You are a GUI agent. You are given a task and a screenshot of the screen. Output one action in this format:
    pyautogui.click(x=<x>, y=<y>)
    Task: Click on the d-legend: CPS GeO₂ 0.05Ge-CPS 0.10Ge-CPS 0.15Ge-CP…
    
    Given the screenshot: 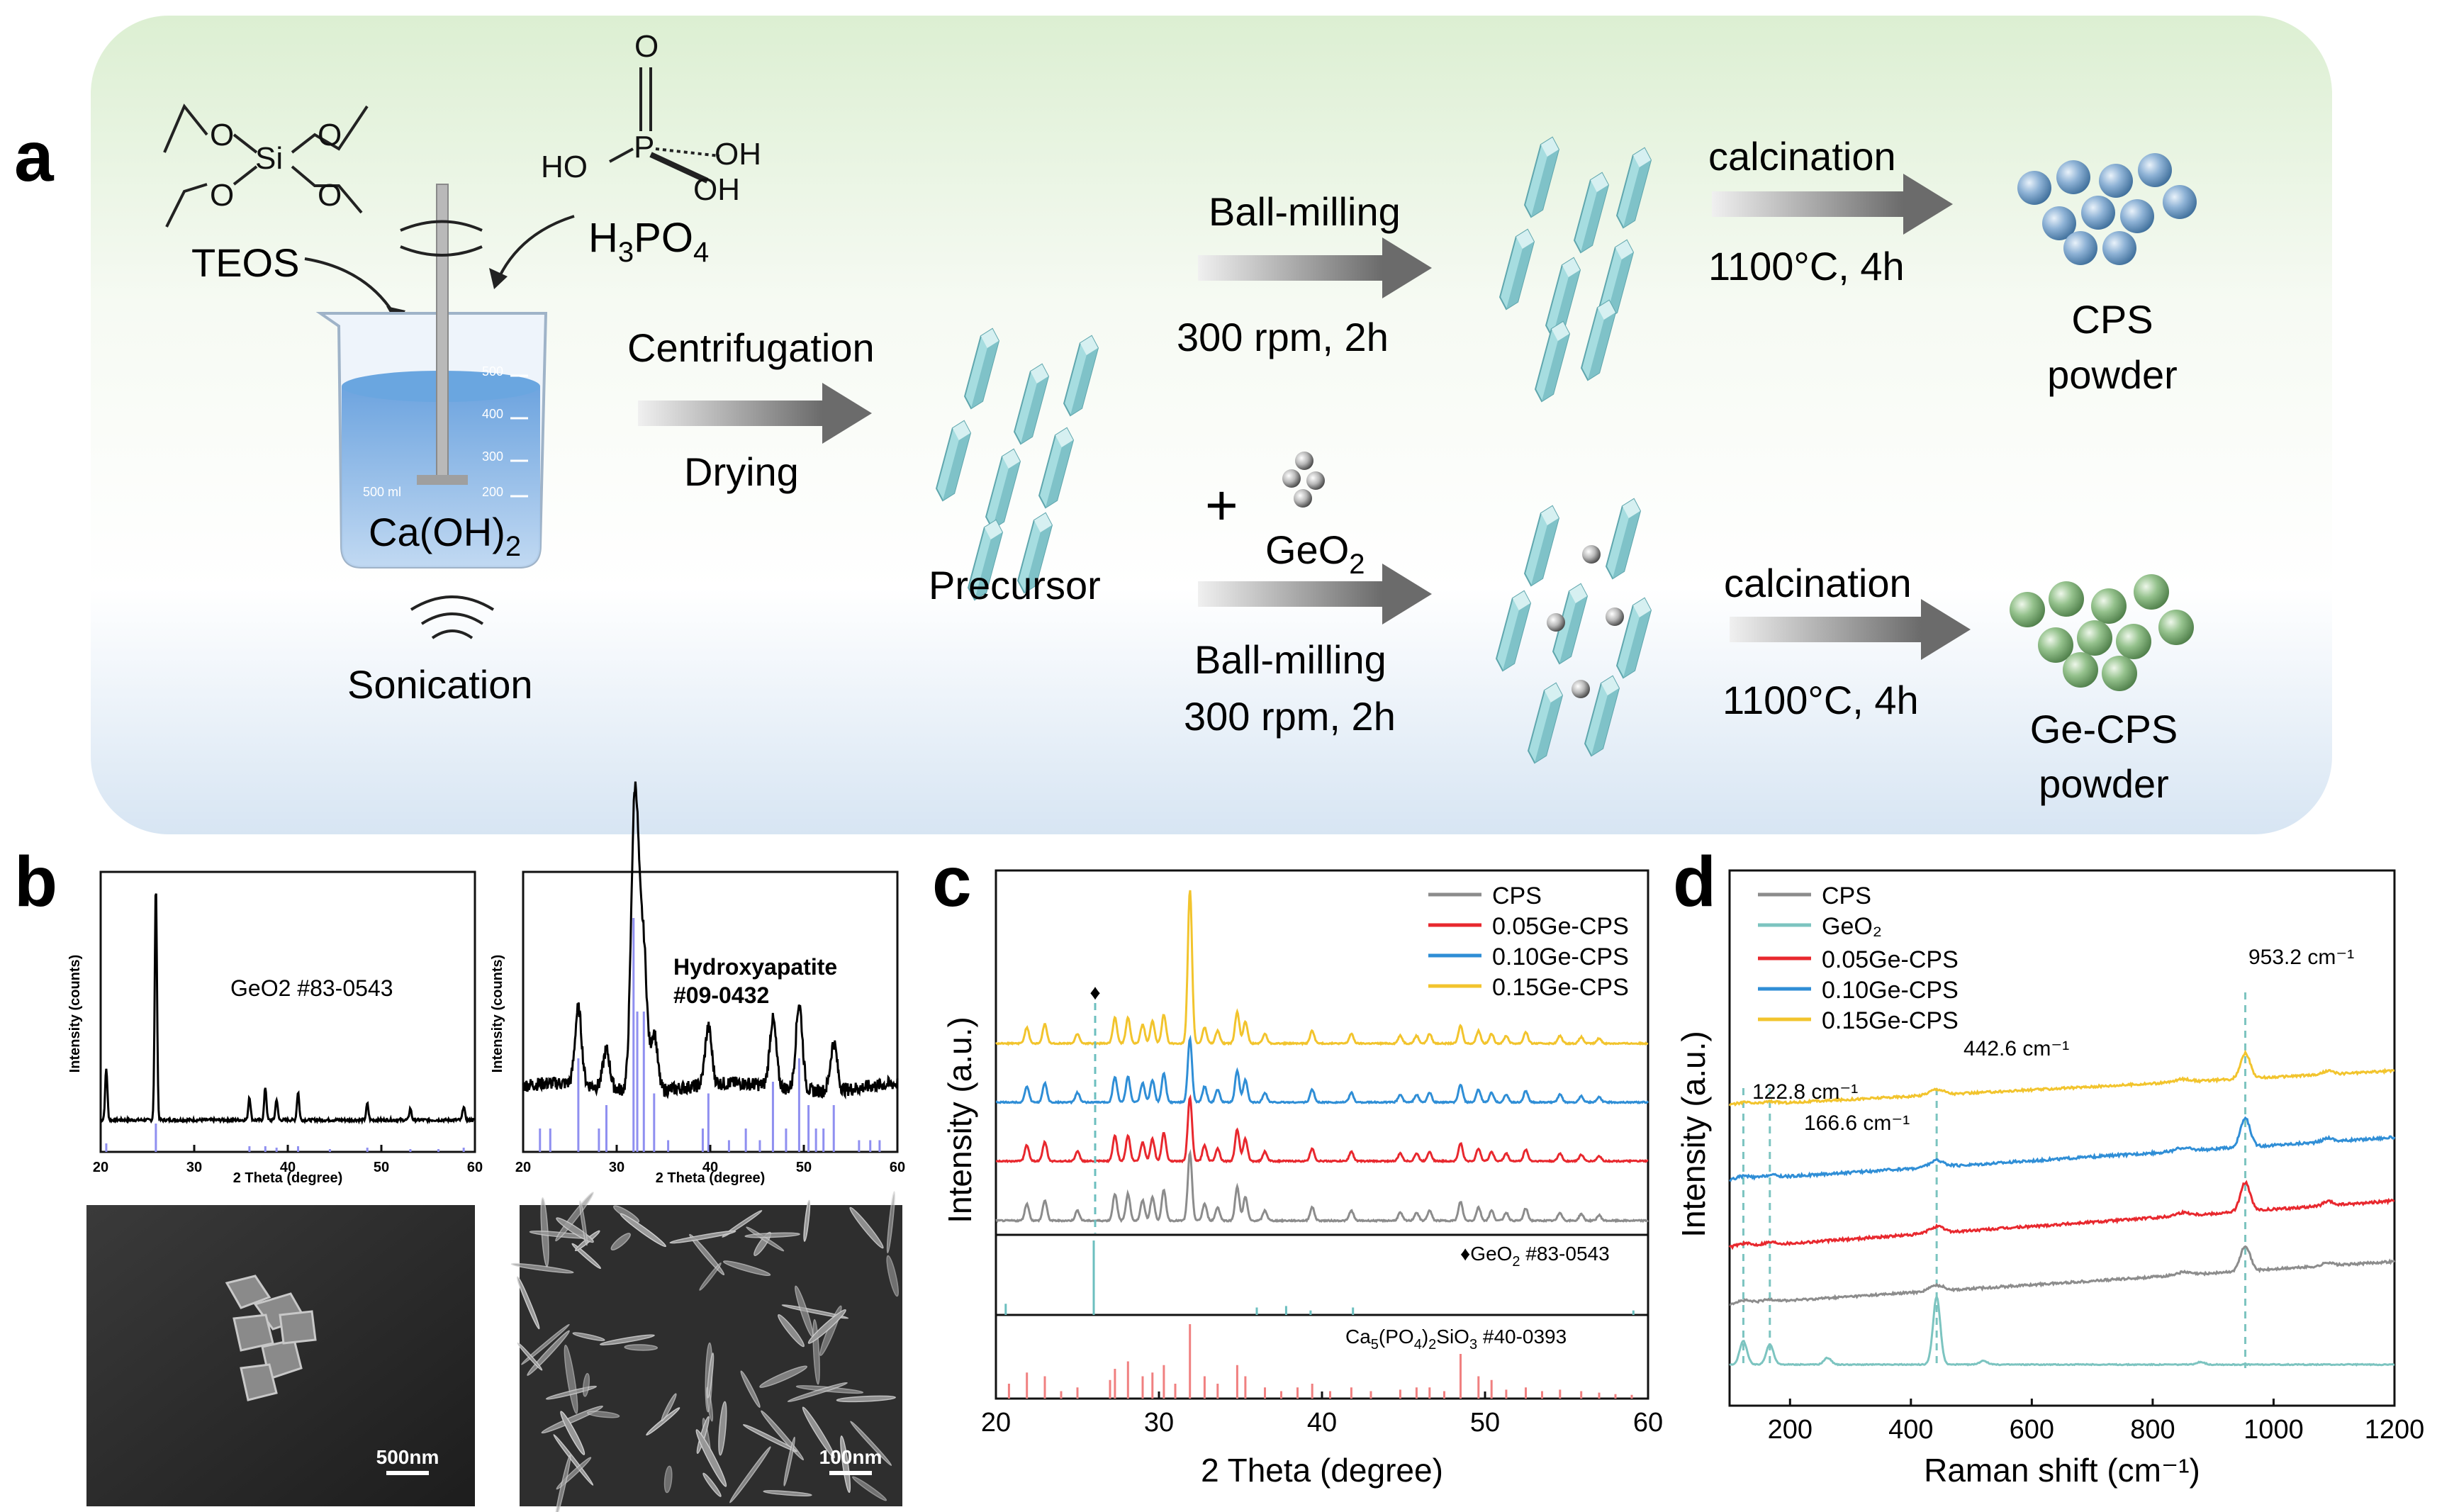 What is the action you would take?
    pyautogui.click(x=1858, y=958)
    